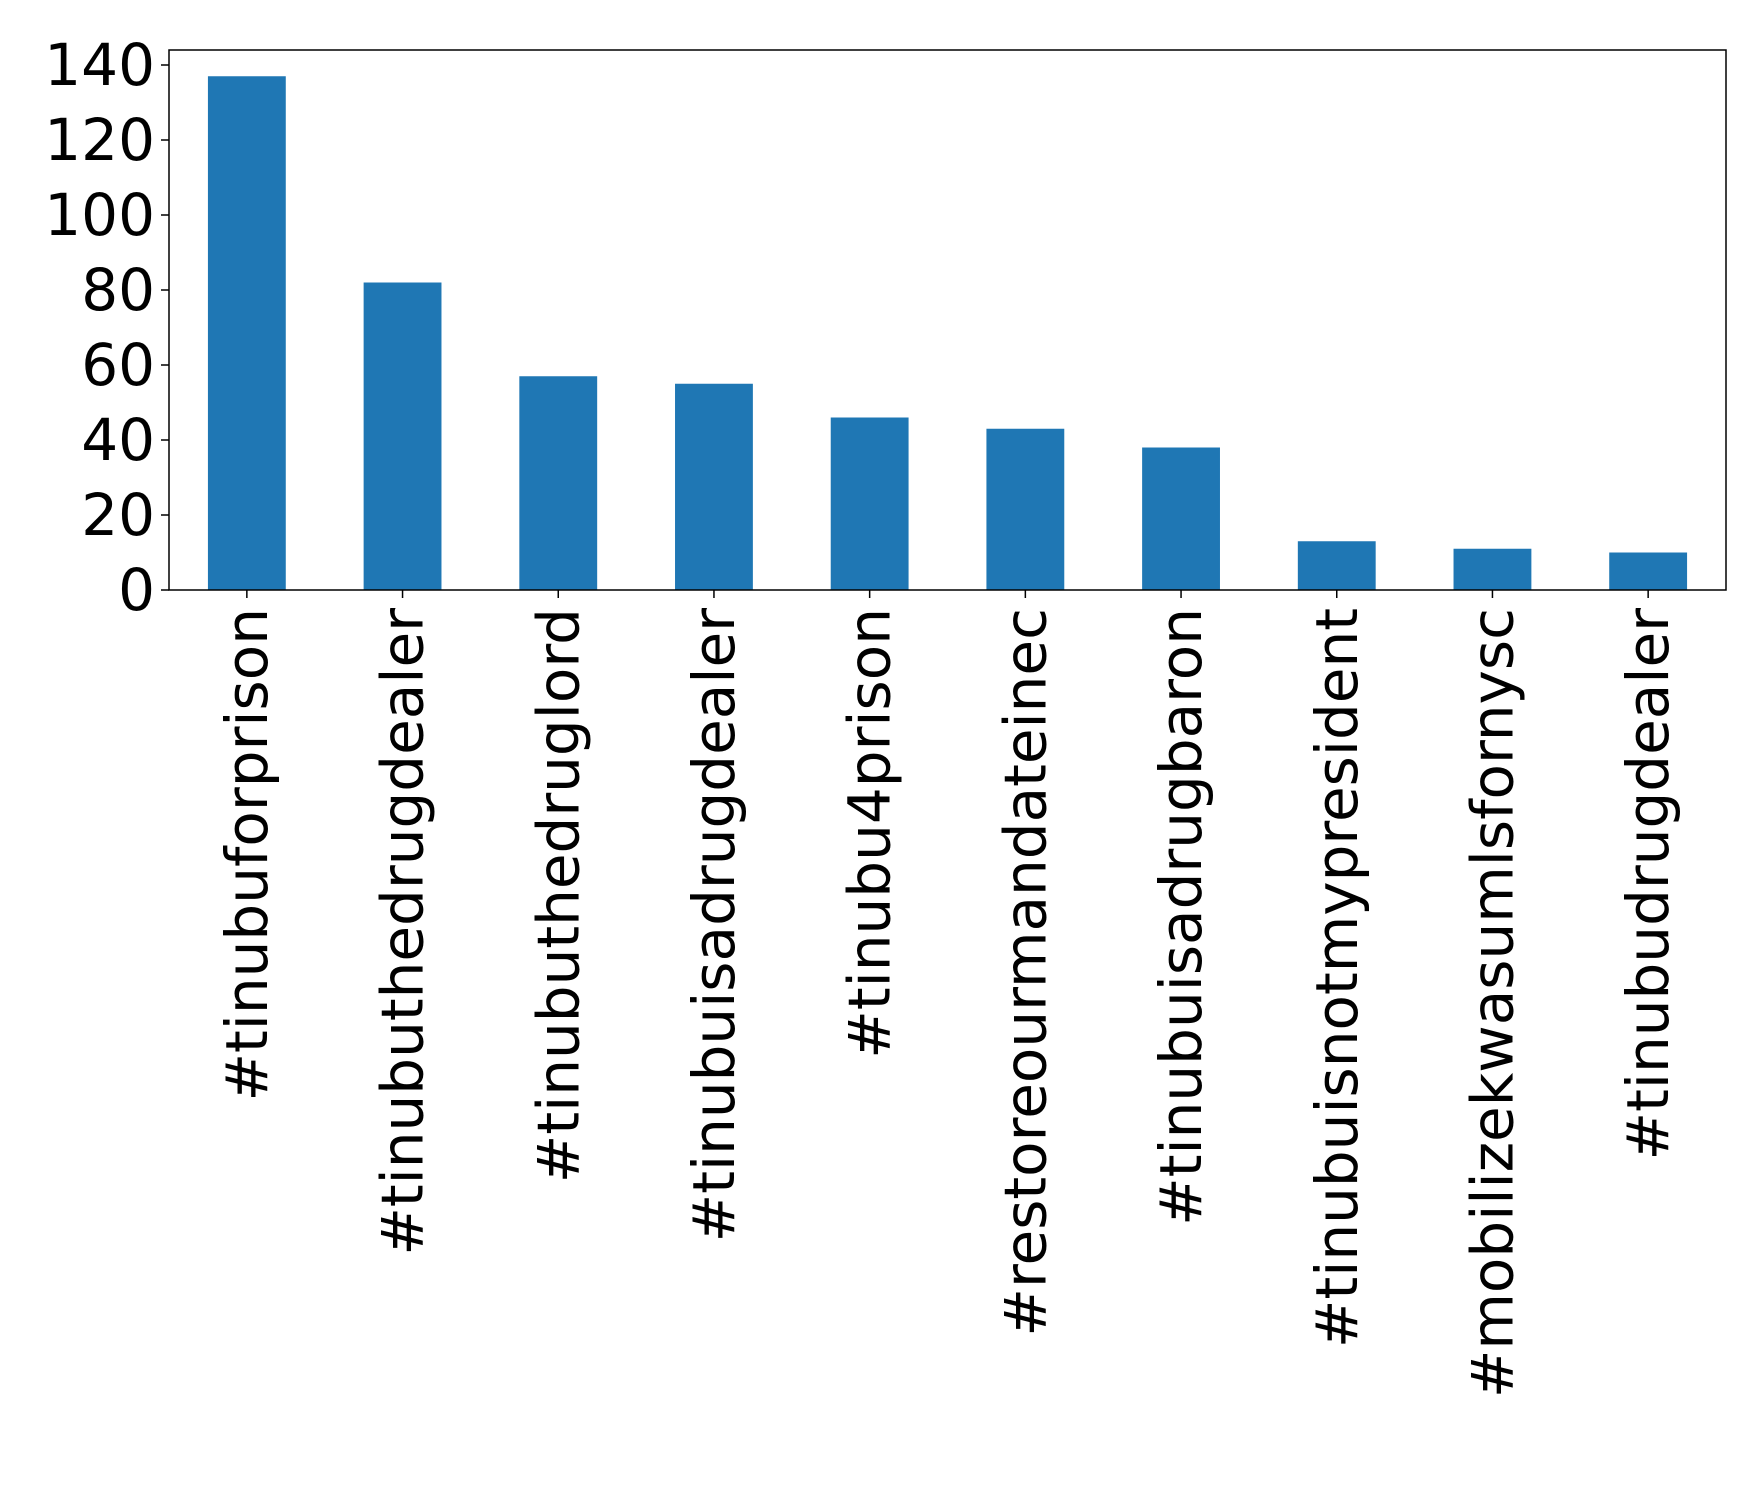 The image size is (1758, 1488). What do you see at coordinates (558, 895) in the screenshot?
I see `x-tick-label: #tinubuthedruglord` at bounding box center [558, 895].